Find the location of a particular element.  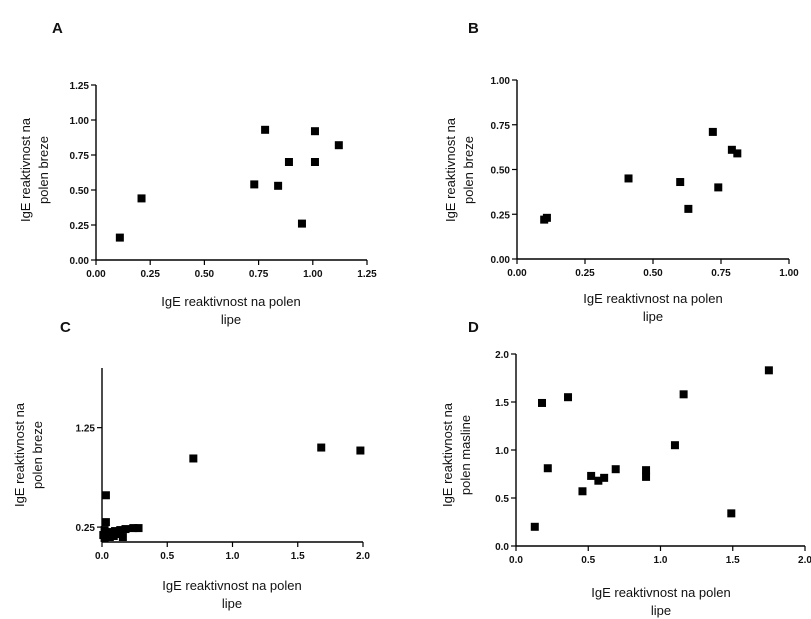

panel-b-x-tick-label: 0.00 is located at coordinates (517, 273).